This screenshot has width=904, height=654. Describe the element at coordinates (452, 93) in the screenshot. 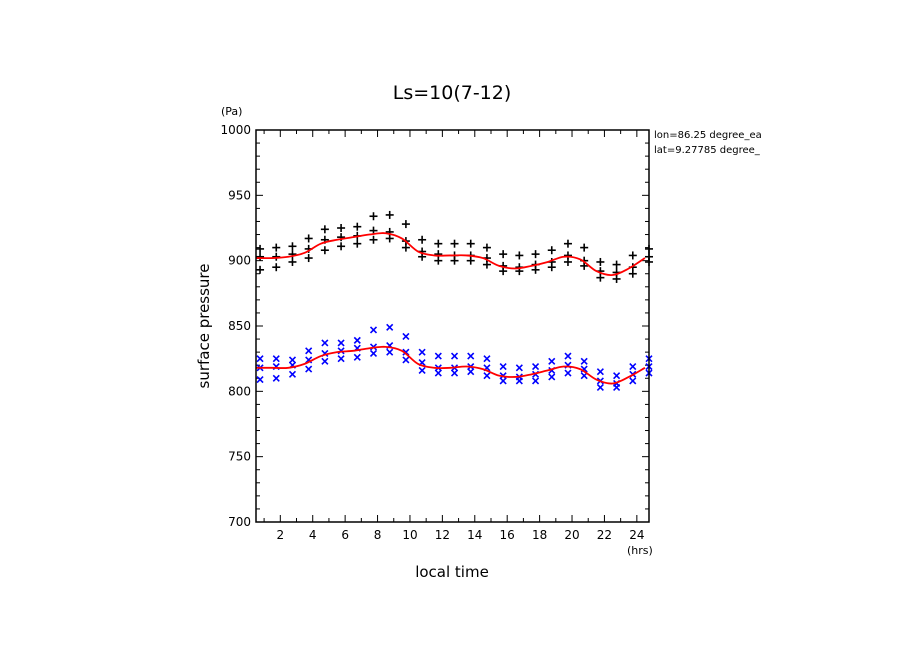

I see `chart-title: Ls=10(7-12)` at that location.